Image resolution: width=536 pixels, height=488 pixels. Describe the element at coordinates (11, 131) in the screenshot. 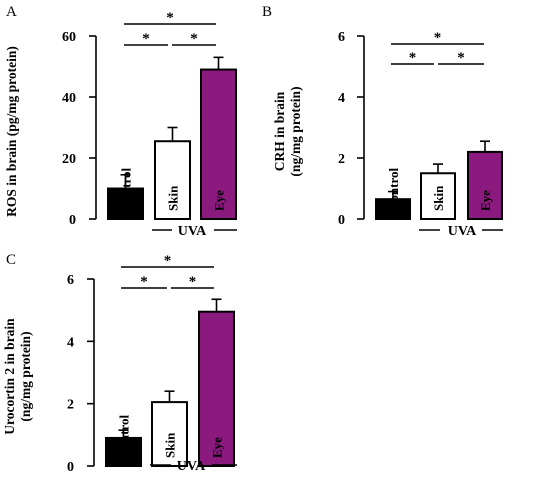

I see `y-axis-title: ROS in brain (pg/mg protein)` at that location.